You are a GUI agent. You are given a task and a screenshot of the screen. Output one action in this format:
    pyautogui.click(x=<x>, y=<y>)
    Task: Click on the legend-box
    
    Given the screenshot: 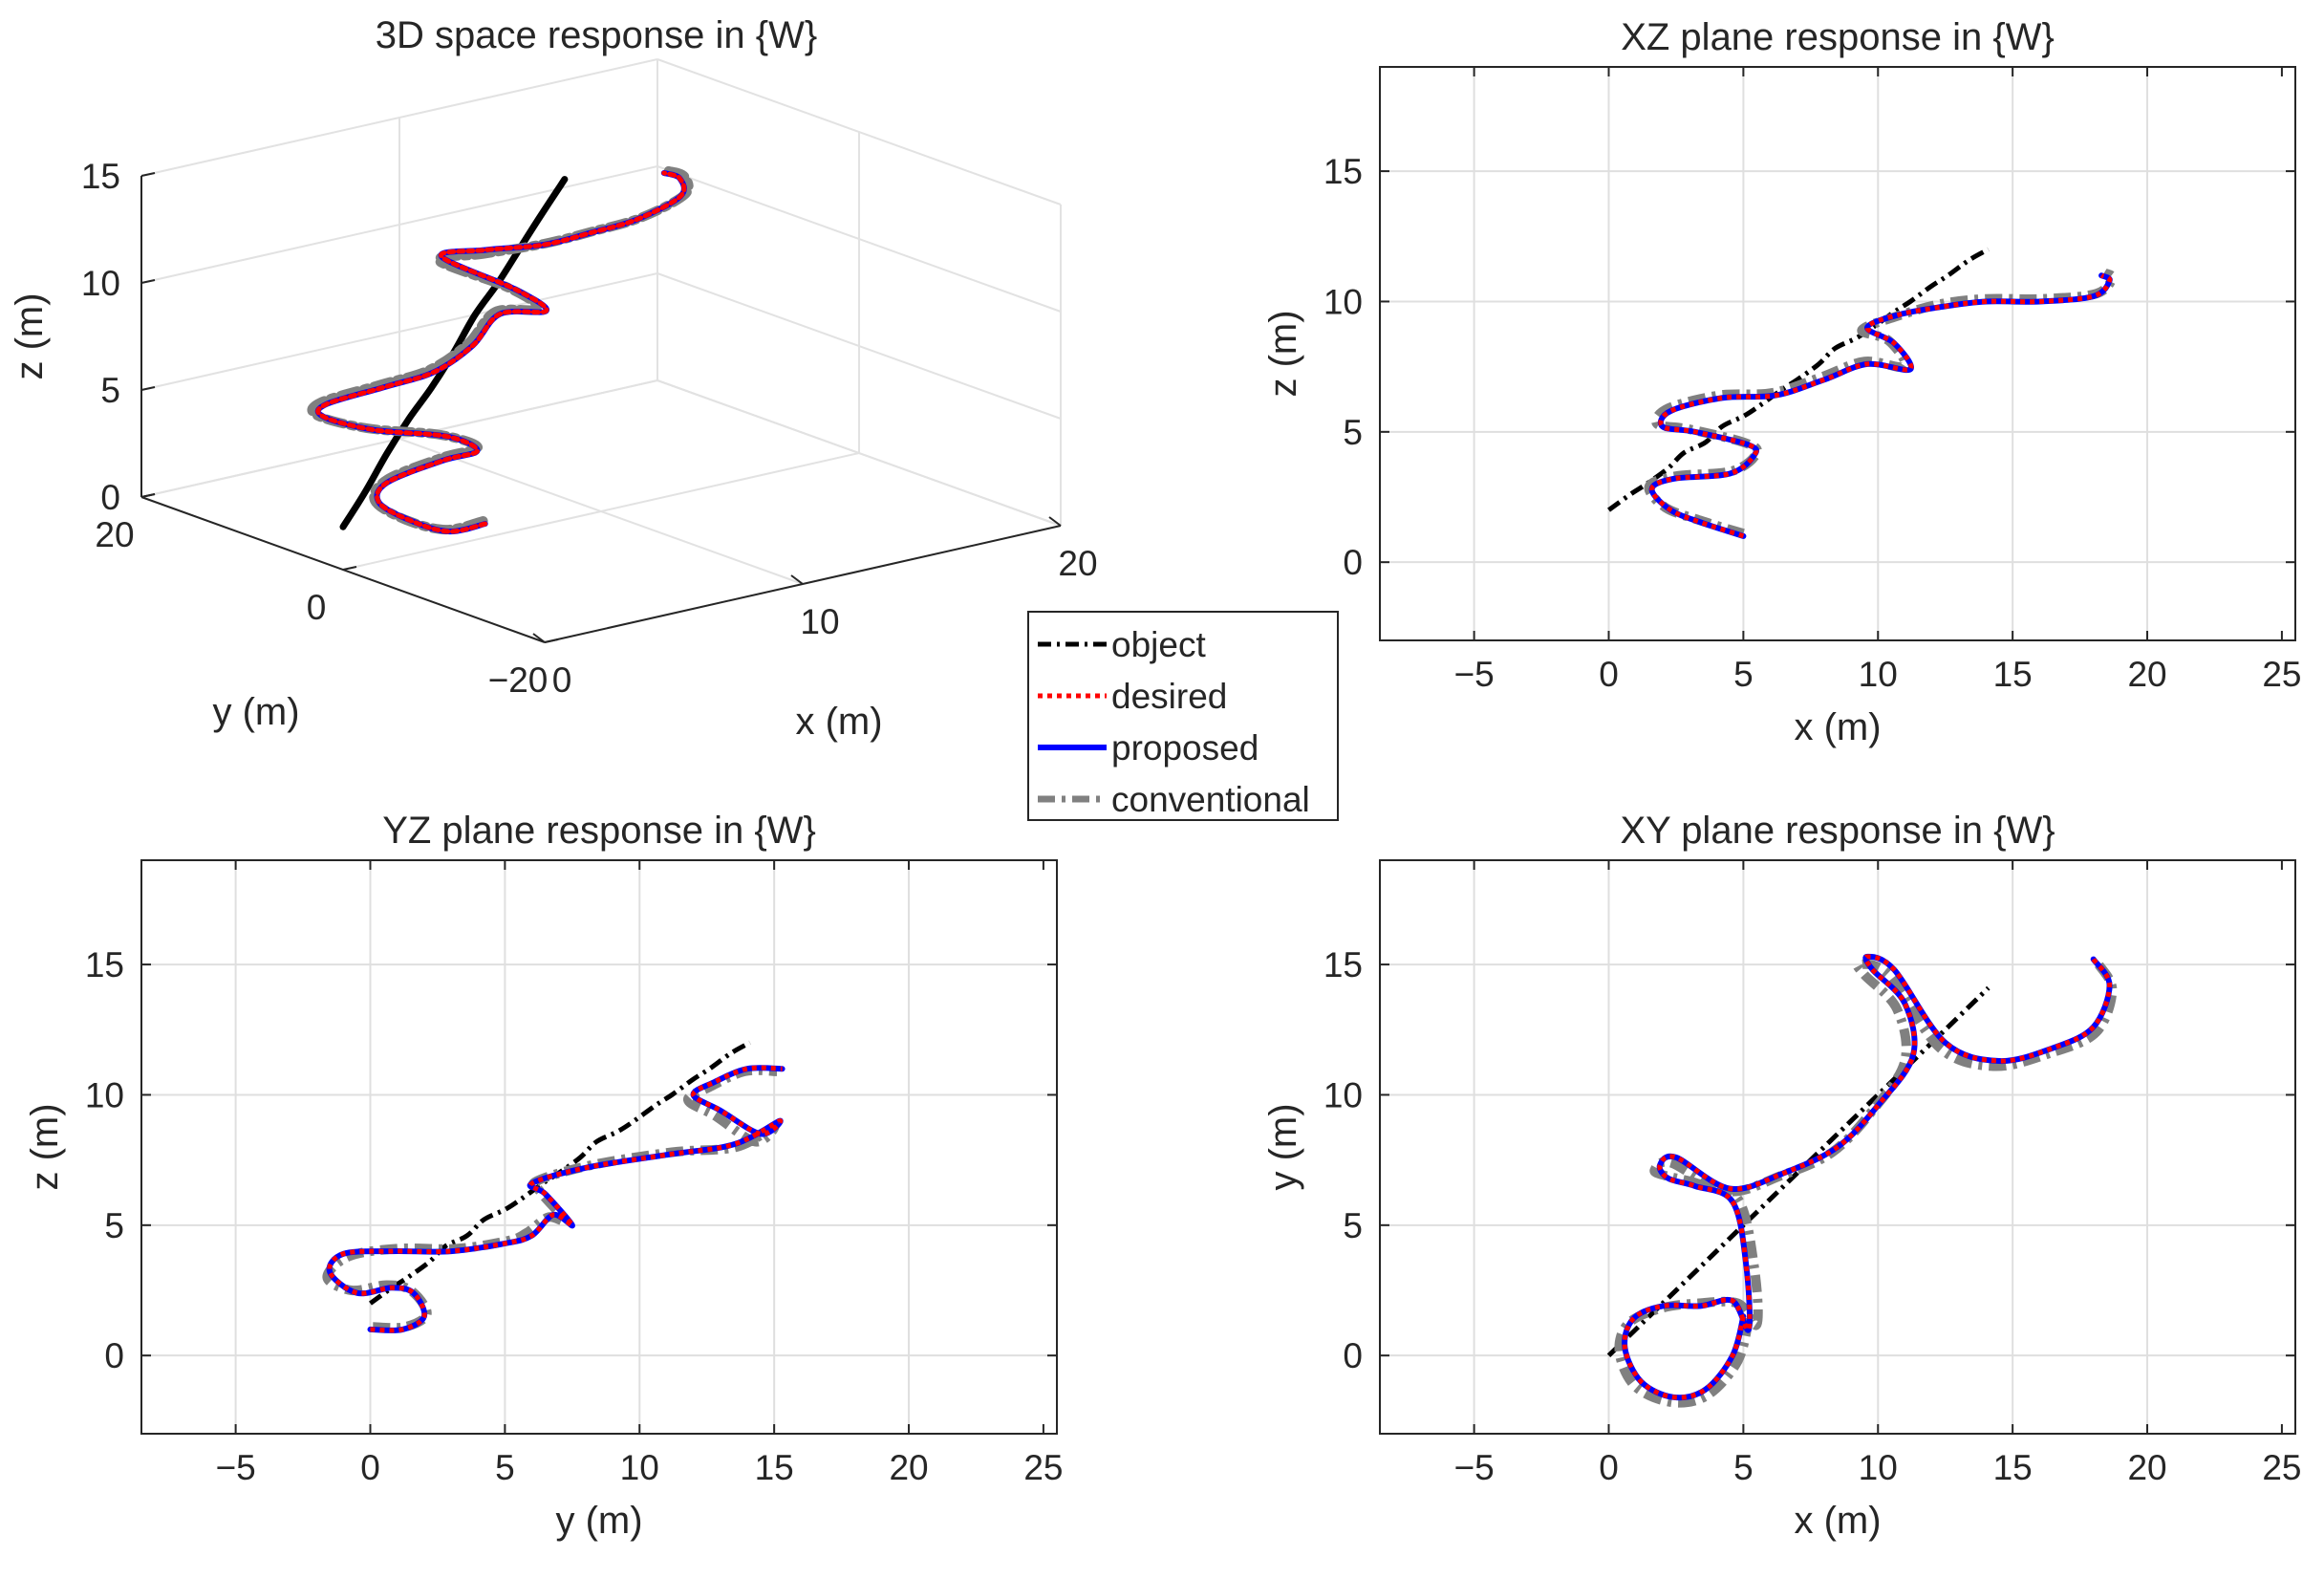 What is the action you would take?
    pyautogui.click(x=1183, y=716)
    